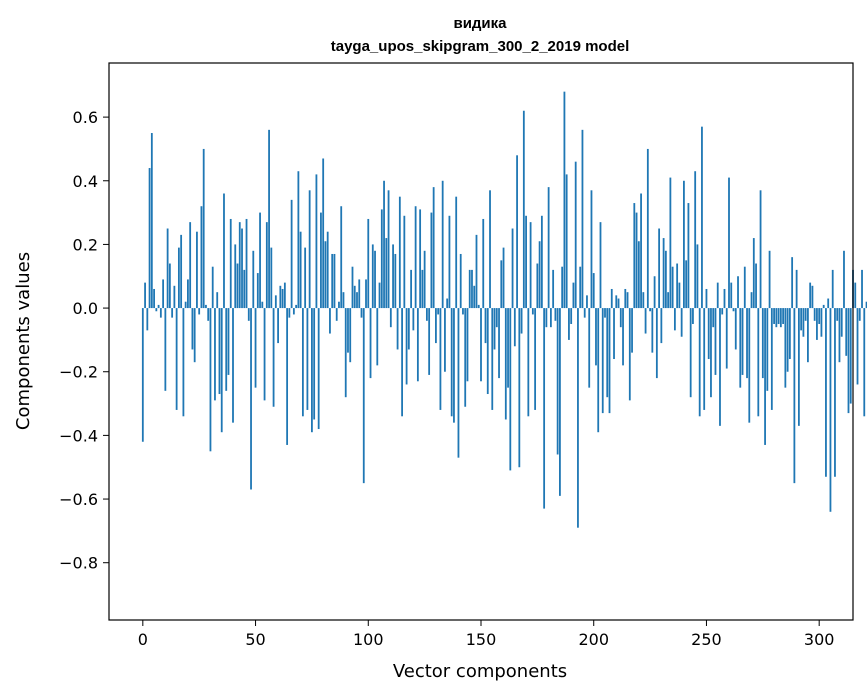 Image resolution: width=867 pixels, height=696 pixels. Describe the element at coordinates (480, 46) in the screenshot. I see `chart-subtitle: tayga_upos_skipgram_300_2_2019 model` at that location.